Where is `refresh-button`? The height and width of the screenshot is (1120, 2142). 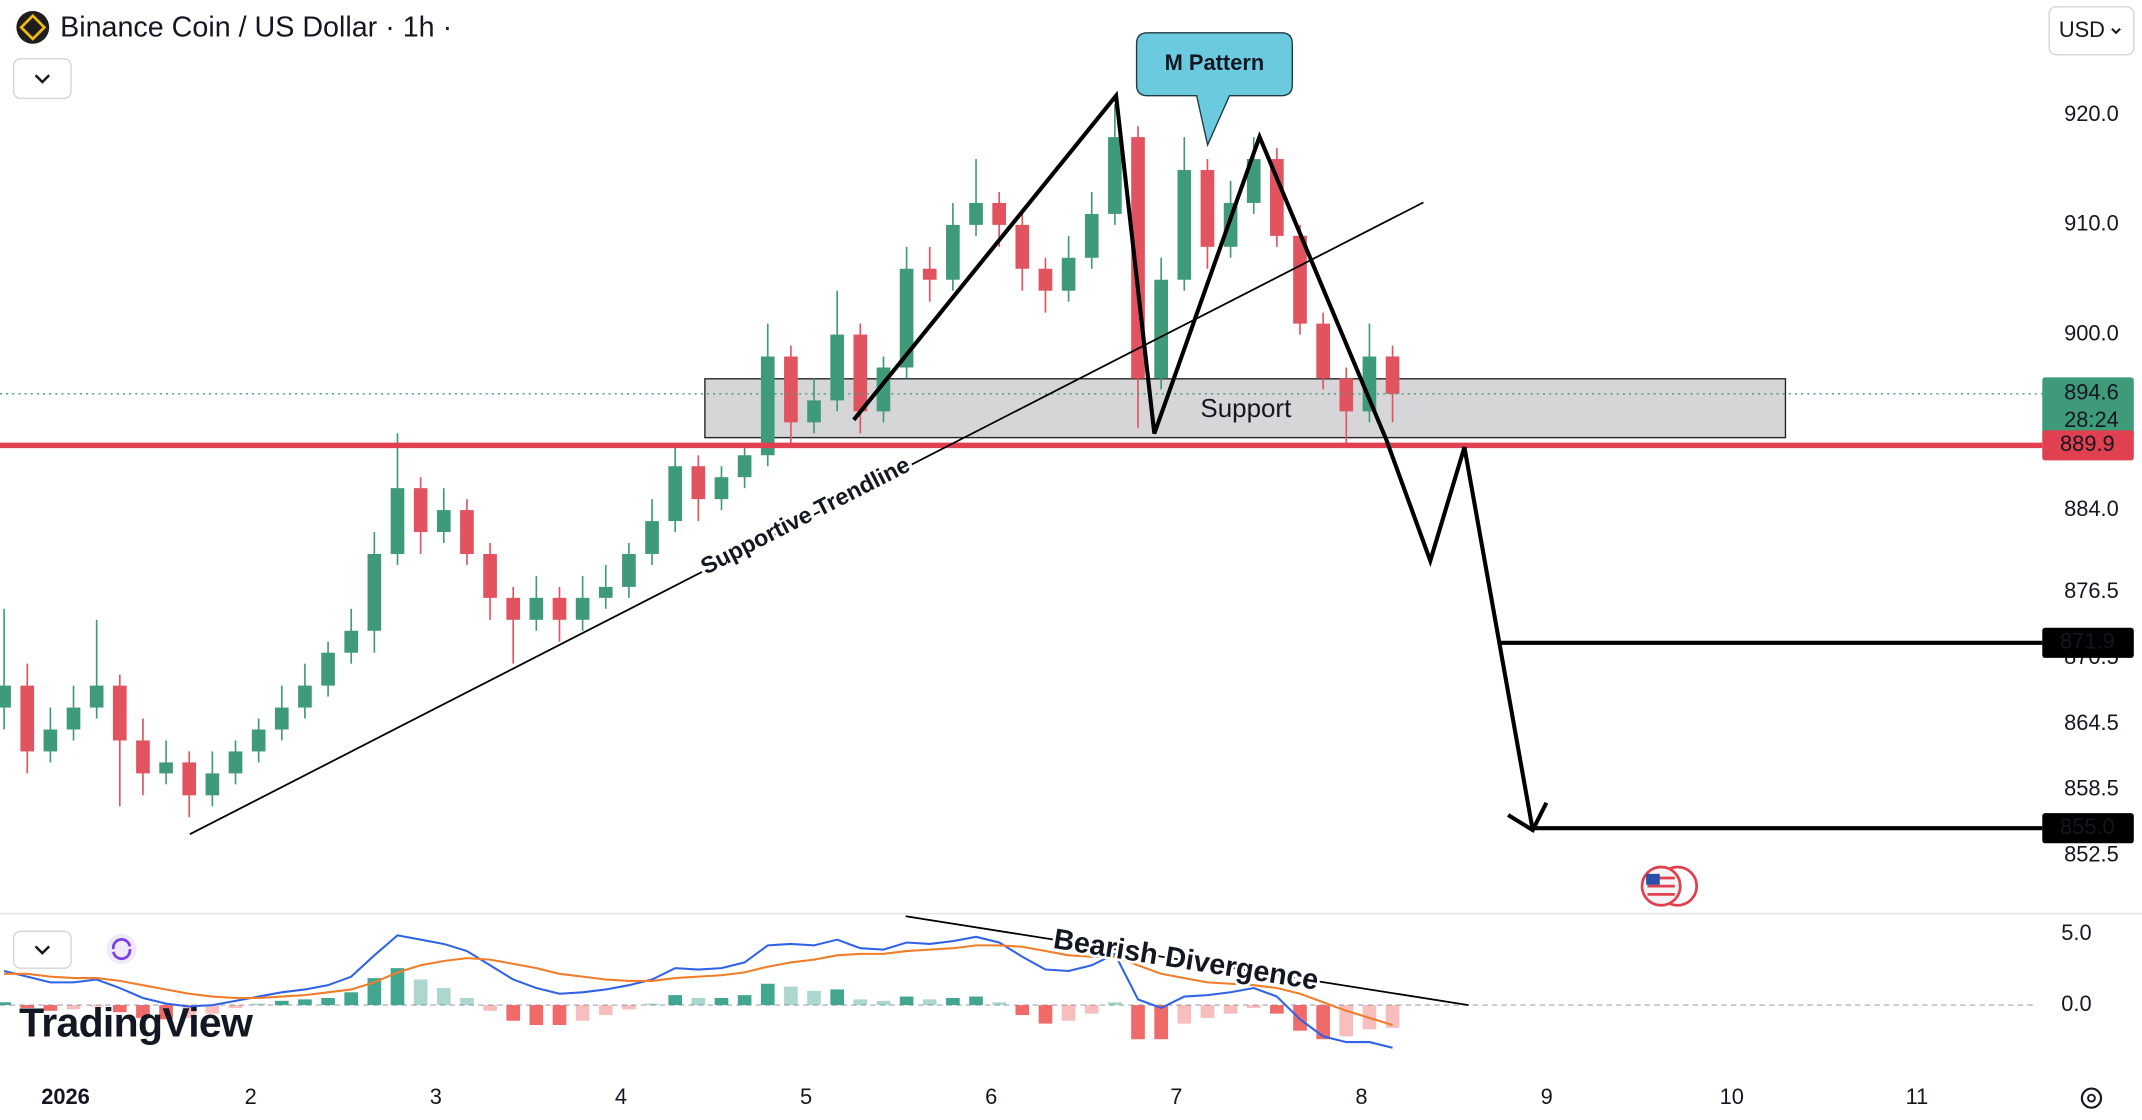
refresh-button is located at coordinates (121, 949).